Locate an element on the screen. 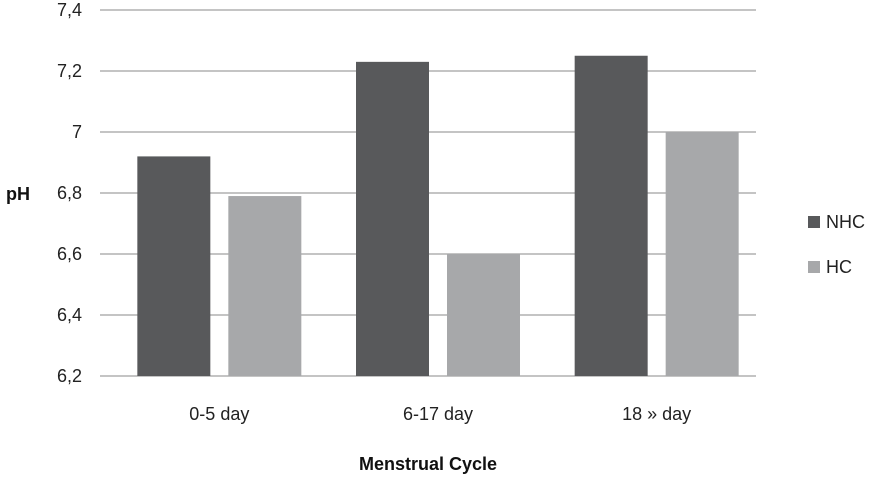 Image resolution: width=873 pixels, height=485 pixels. x-category-label: 18 » day is located at coordinates (656, 414).